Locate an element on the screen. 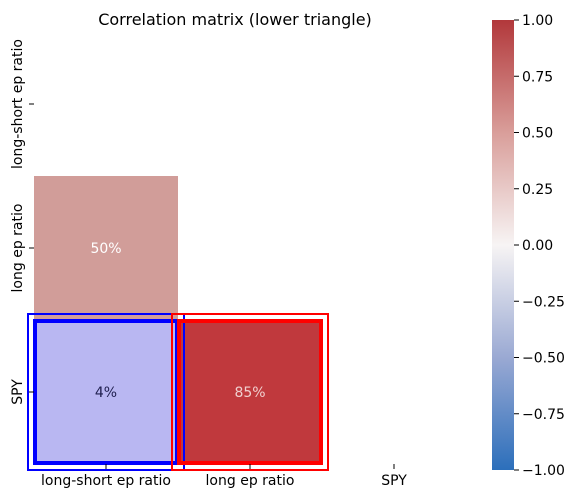 This screenshot has width=580, height=496. x-tick-label-spy: SPY is located at coordinates (394, 481).